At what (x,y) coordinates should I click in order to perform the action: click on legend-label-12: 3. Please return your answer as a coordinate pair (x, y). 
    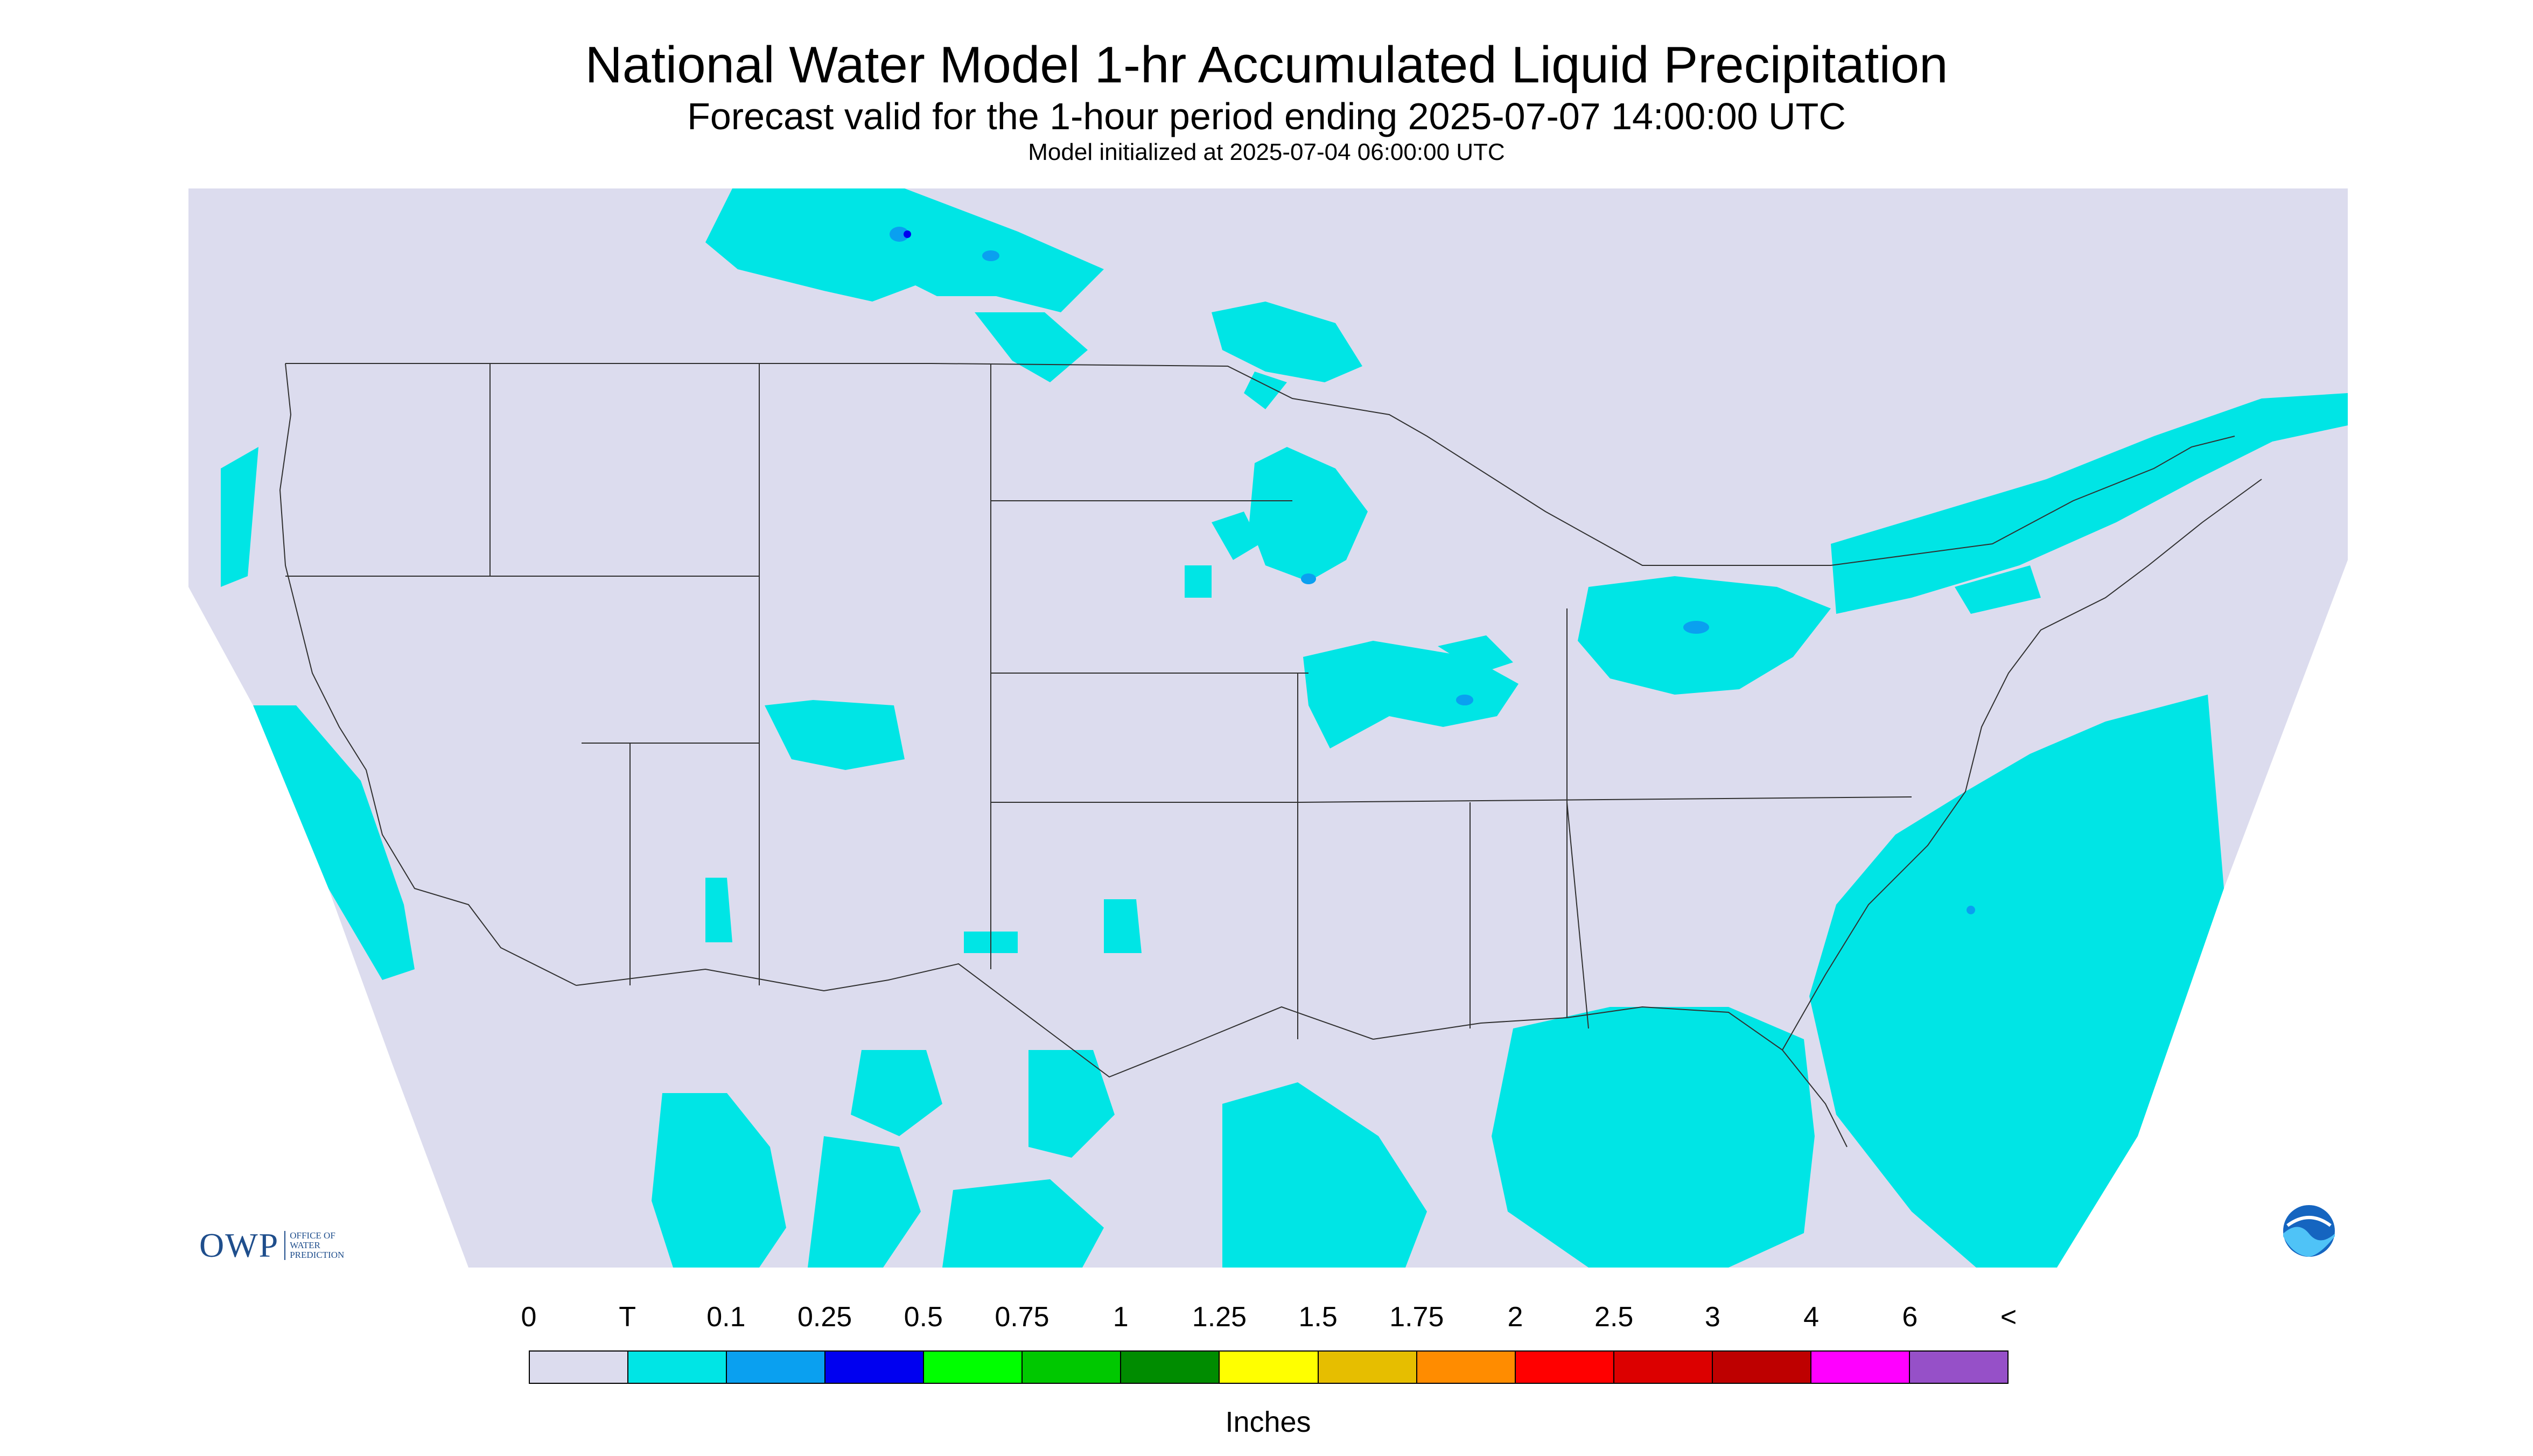
    Looking at the image, I should click on (1712, 1317).